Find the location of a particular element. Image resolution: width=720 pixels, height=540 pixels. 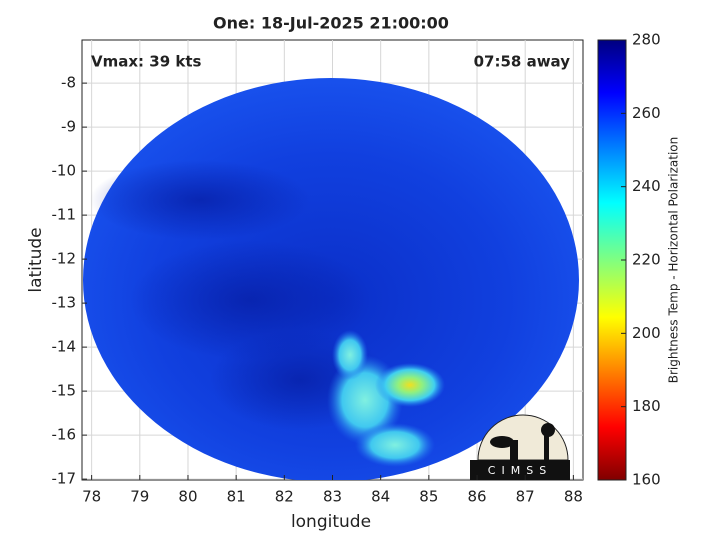

x-tick-label: 80 is located at coordinates (187, 497).